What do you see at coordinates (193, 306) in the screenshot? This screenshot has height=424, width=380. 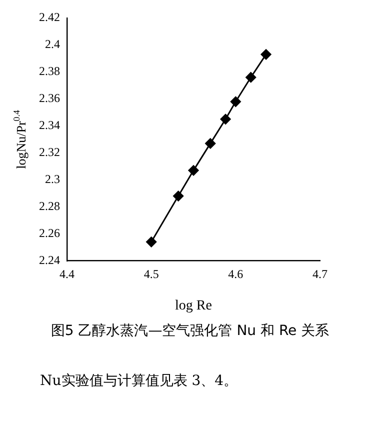 I see `x-axis-title: log Re` at bounding box center [193, 306].